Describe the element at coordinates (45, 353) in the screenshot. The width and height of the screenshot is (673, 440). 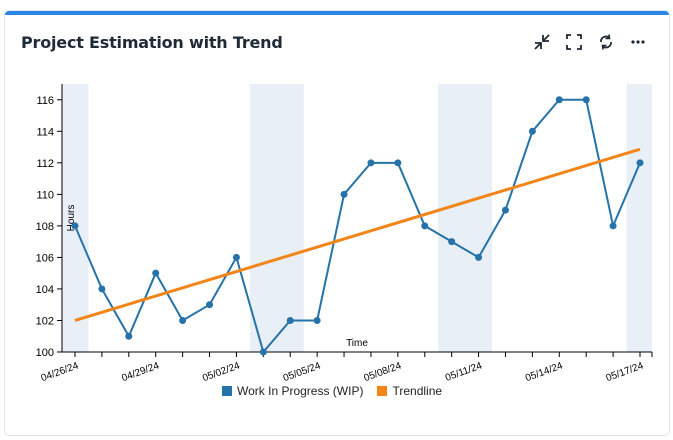
I see `y-tick-label: 100` at that location.